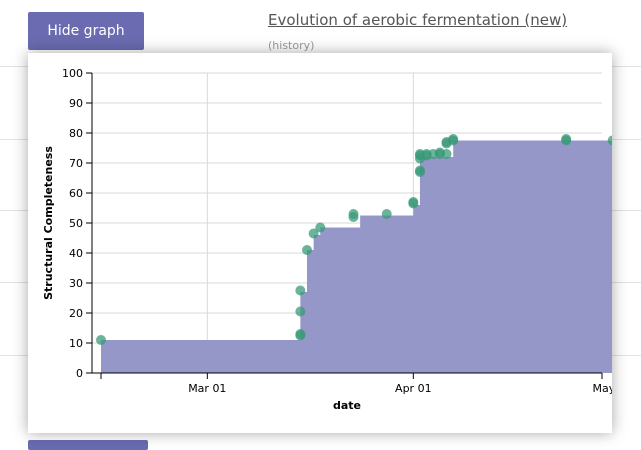 The width and height of the screenshot is (641, 450). What do you see at coordinates (76, 193) in the screenshot?
I see `y-tick-label: 60` at bounding box center [76, 193].